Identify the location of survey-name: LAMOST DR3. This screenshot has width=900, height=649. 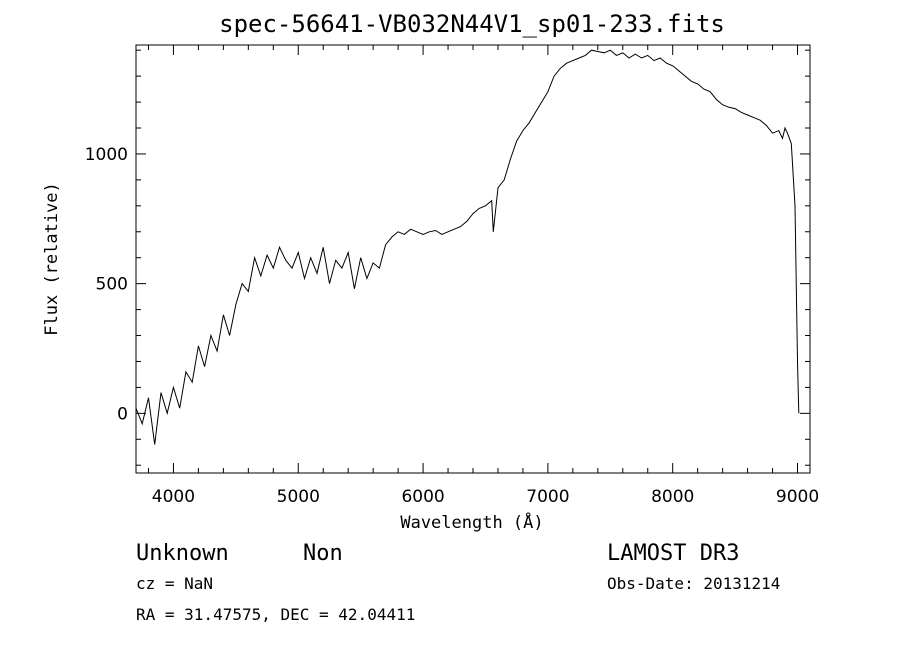
(673, 553).